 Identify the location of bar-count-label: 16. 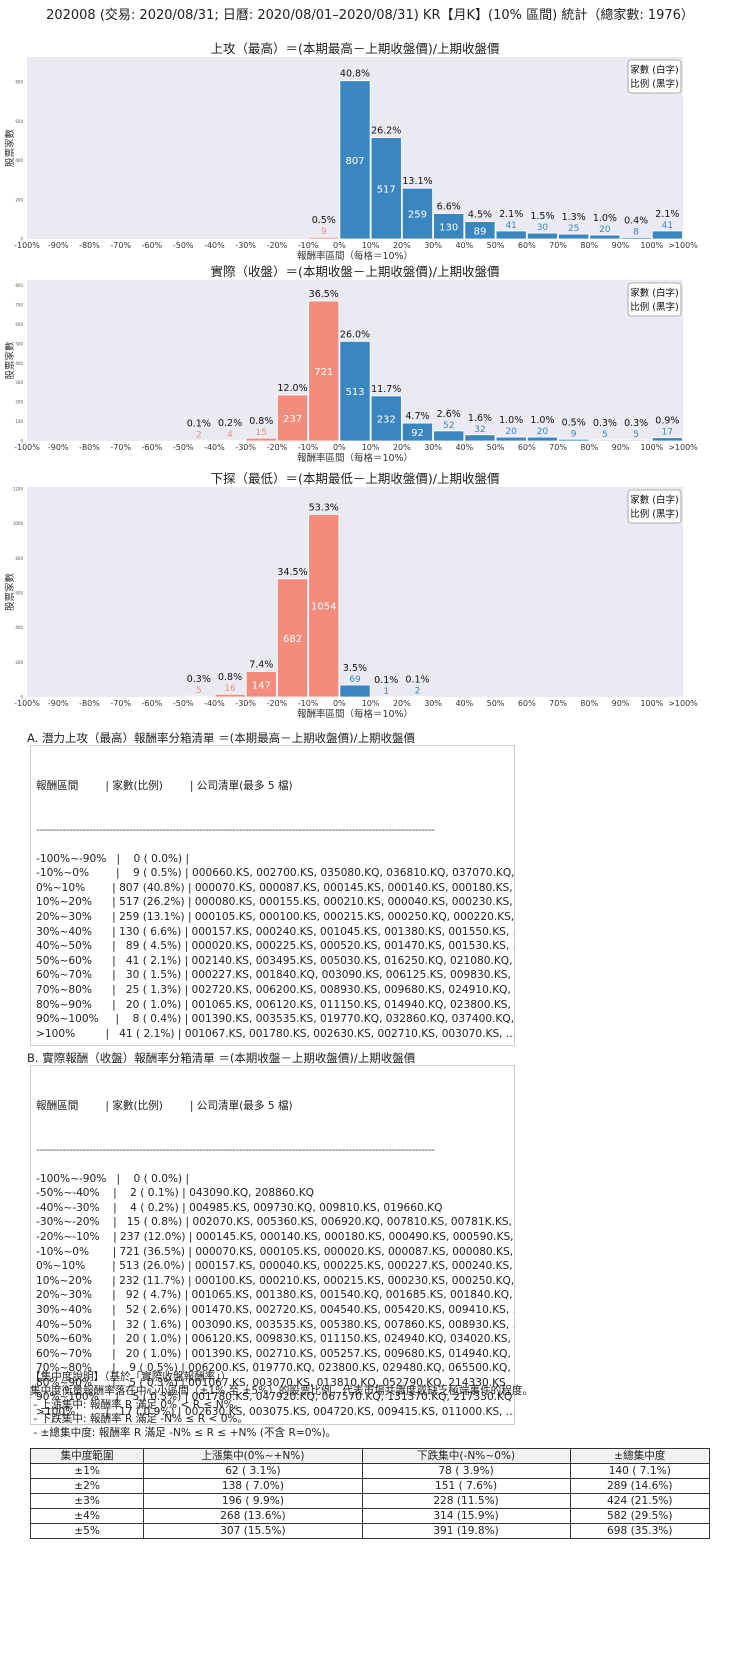
(230, 689).